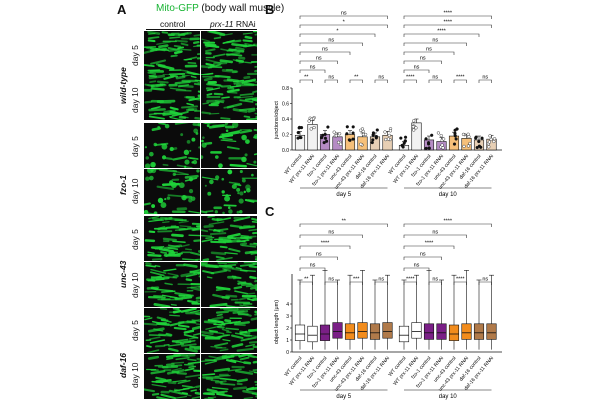  What do you see at coordinates (344, 23) in the screenshot?
I see `sig-b5-high-sig: *` at bounding box center [344, 23].